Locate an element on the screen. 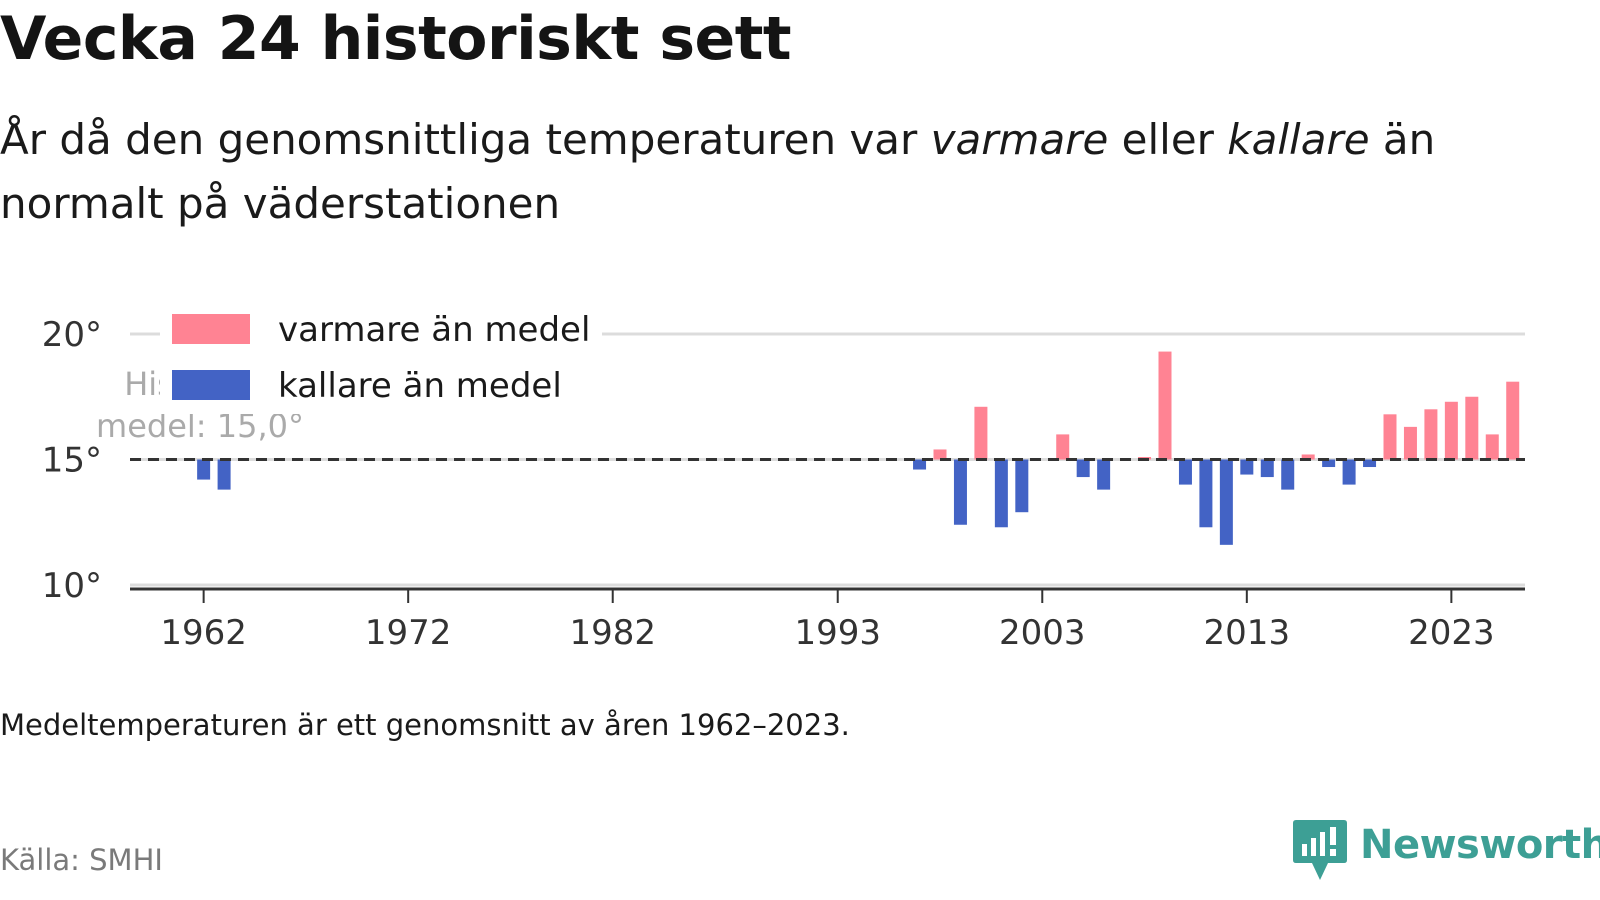  y-tick-label: 20° is located at coordinates (72, 335).